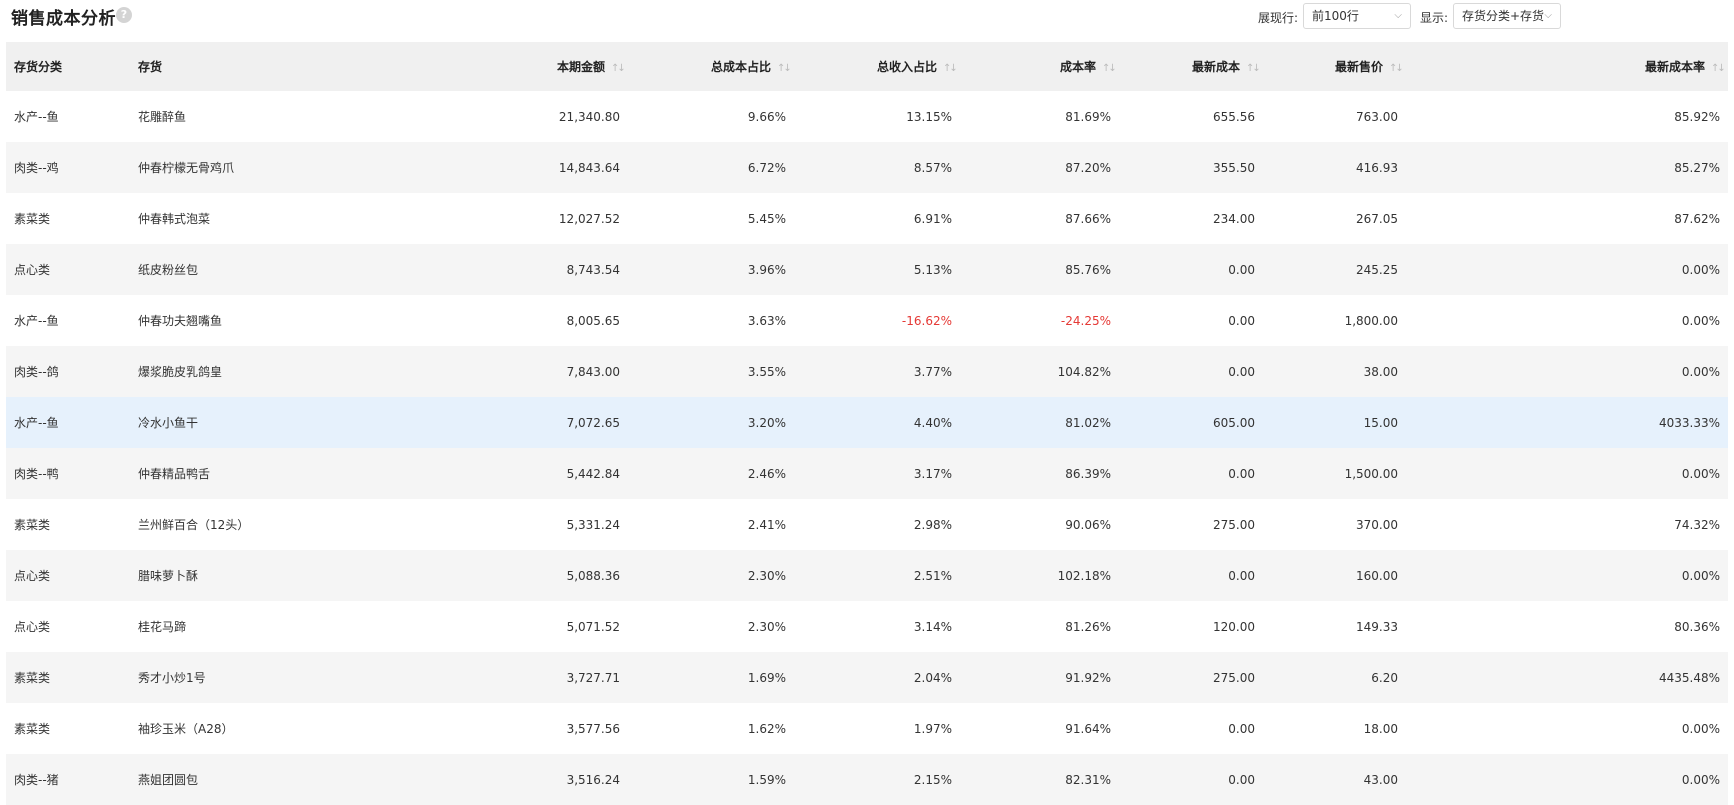  I want to click on cell-latest-price: 160.00, so click(1377, 575).